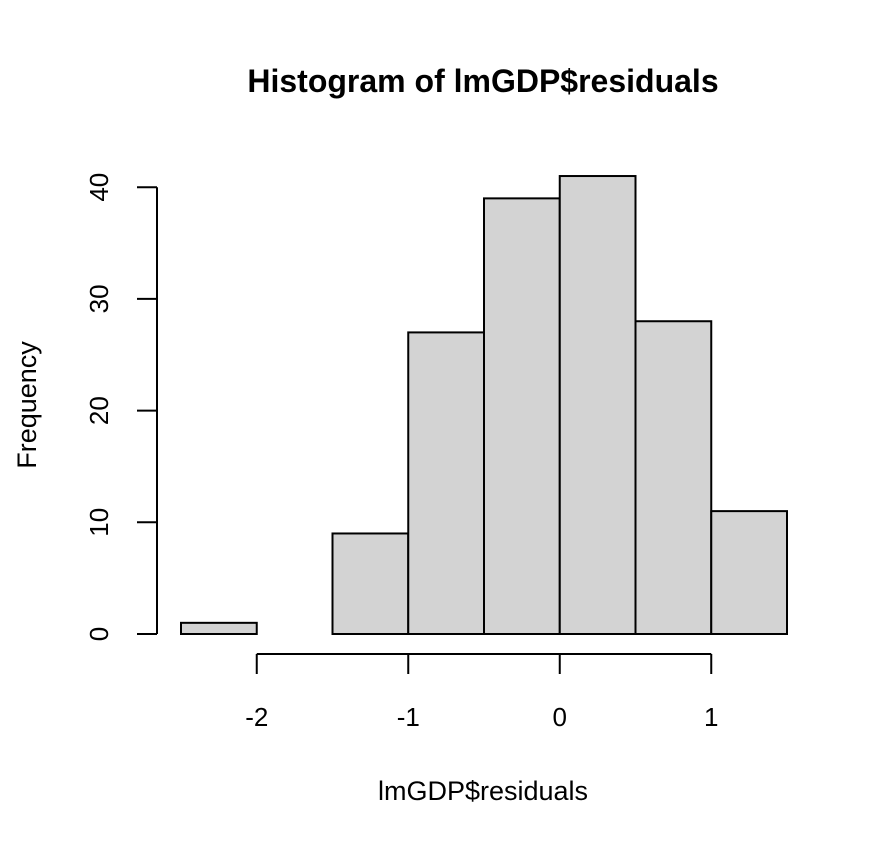 Image resolution: width=892 pixels, height=850 pixels. Describe the element at coordinates (99, 522) in the screenshot. I see `y-tick-label: 10` at that location.